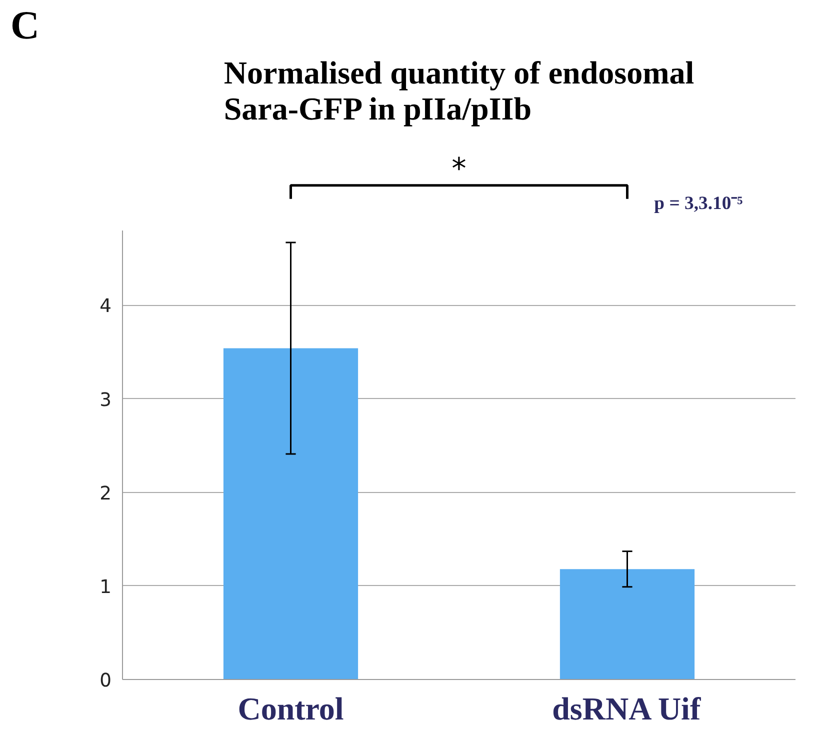 The width and height of the screenshot is (822, 729). Describe the element at coordinates (25, 25) in the screenshot. I see `text: C` at that location.